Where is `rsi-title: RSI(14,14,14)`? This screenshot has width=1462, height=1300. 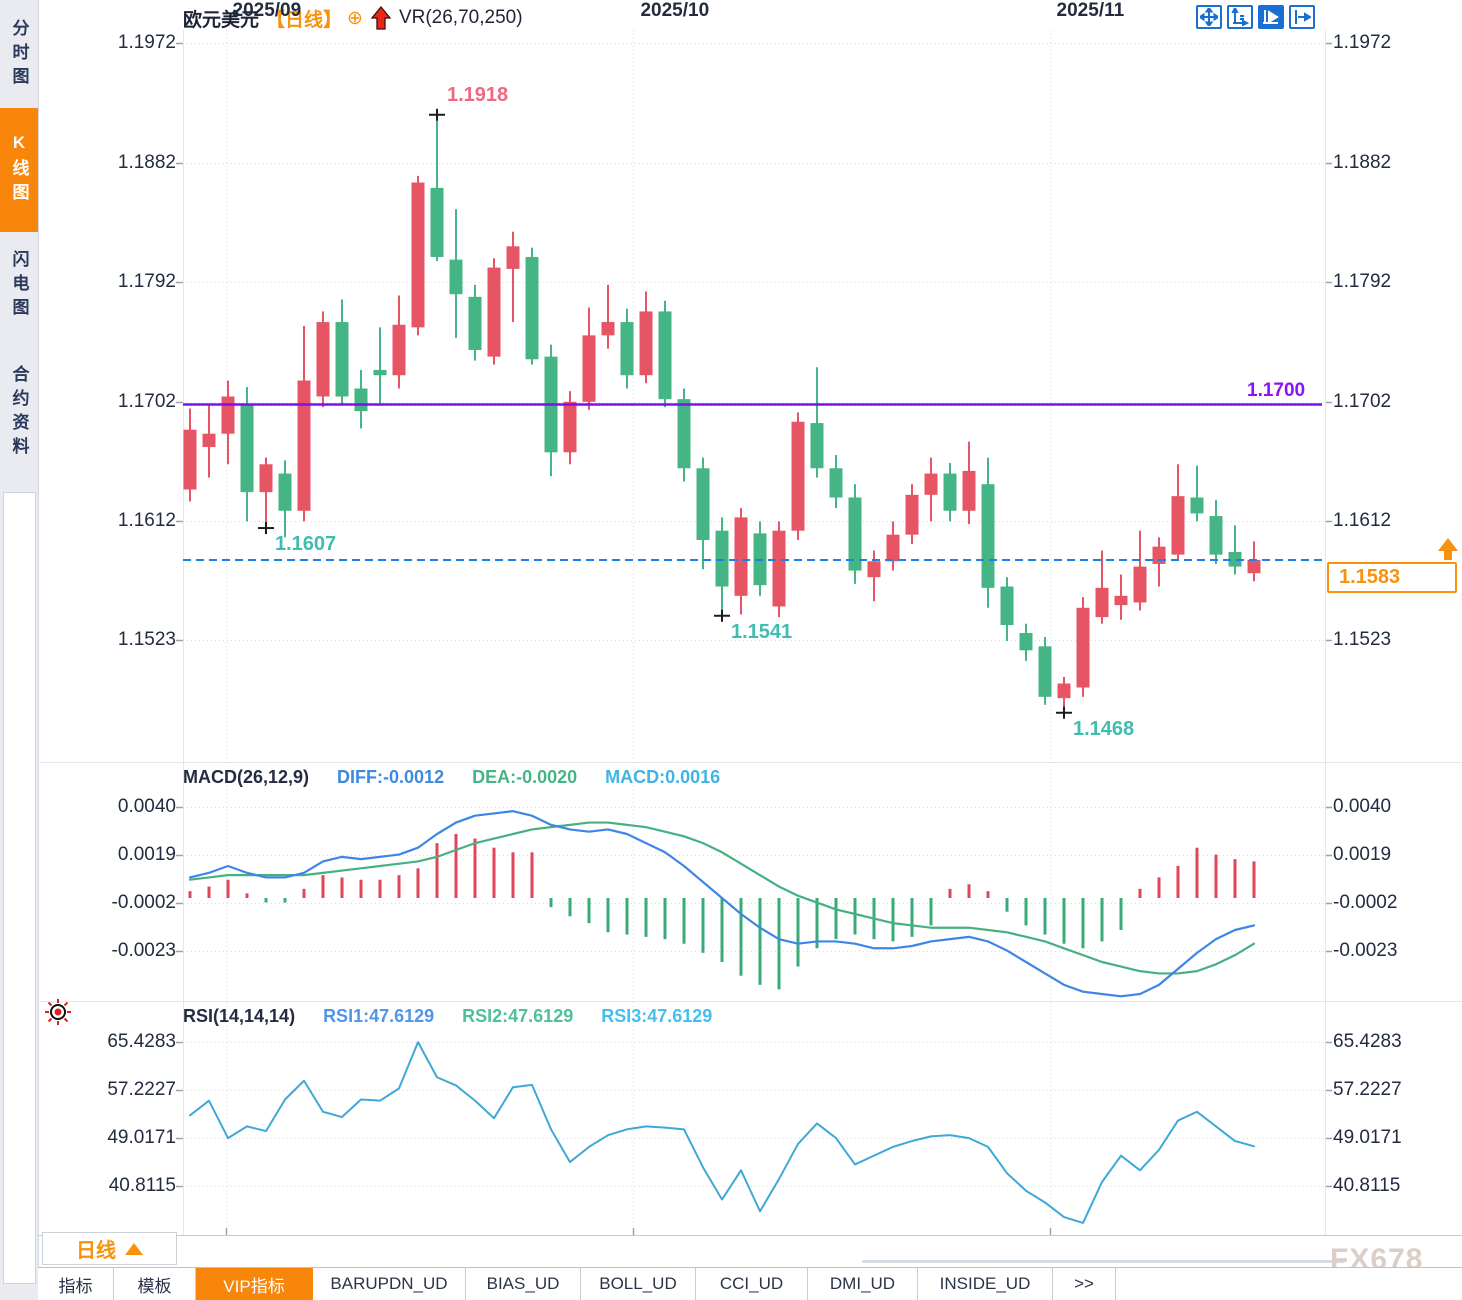
rsi-title: RSI(14,14,14) is located at coordinates (239, 1016).